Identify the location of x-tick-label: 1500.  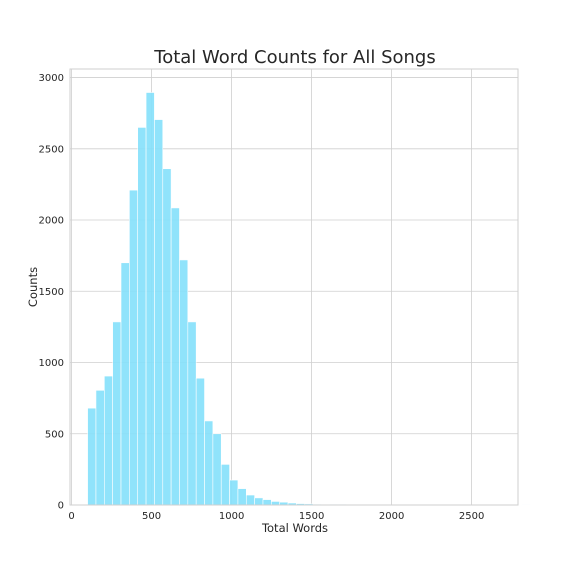
(311, 516).